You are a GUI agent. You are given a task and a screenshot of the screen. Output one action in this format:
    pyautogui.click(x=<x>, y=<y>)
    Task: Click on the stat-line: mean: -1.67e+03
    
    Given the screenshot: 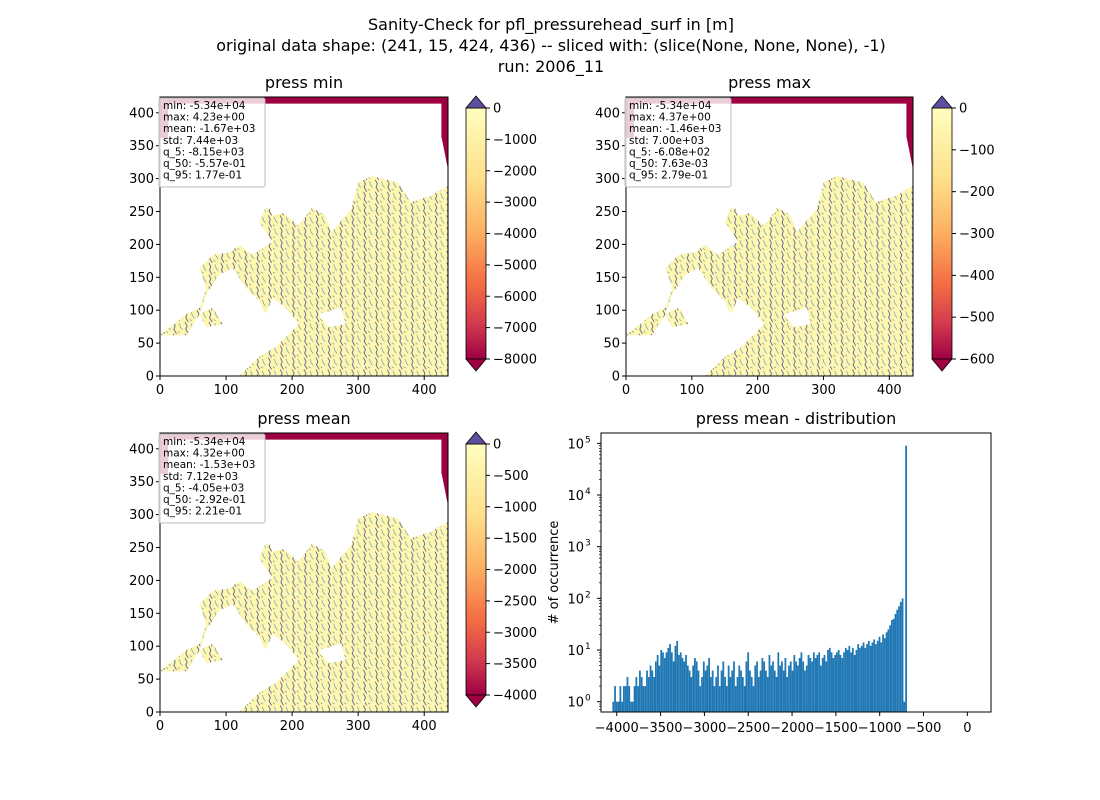 What is the action you would take?
    pyautogui.click(x=209, y=129)
    